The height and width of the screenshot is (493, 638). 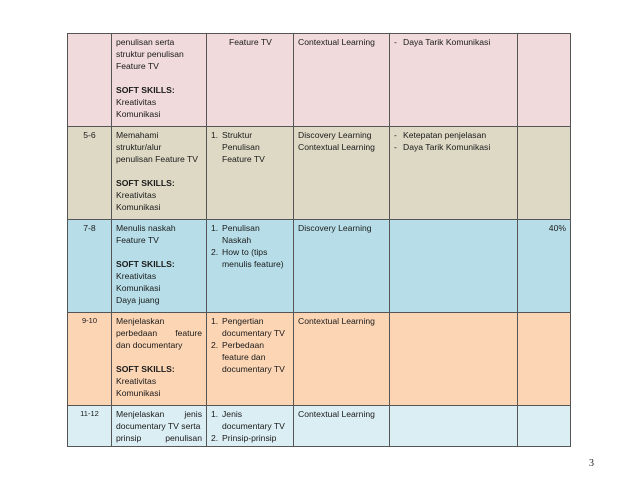 I want to click on material-list-item: 1. Jenis documentary TV, so click(x=250, y=420).